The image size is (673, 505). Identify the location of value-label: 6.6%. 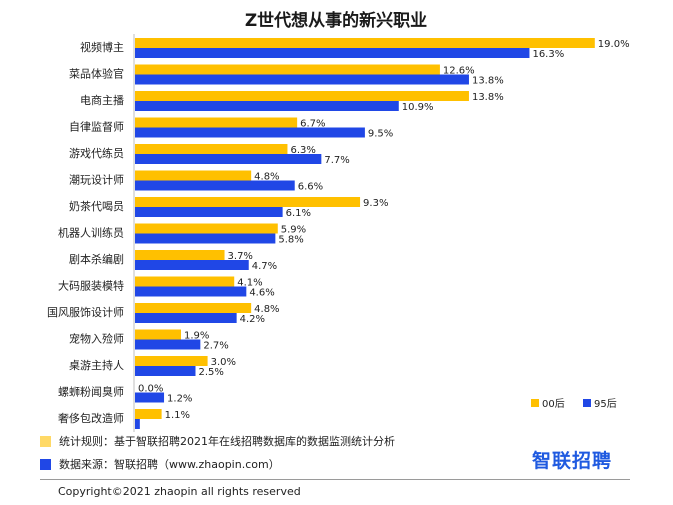
(310, 187).